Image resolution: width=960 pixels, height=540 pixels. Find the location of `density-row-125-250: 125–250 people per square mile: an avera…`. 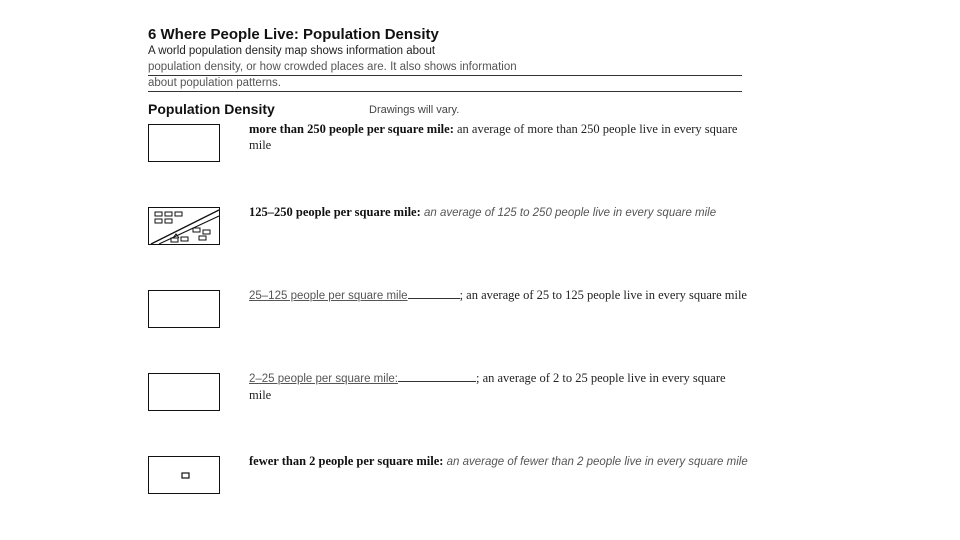

density-row-125-250: 125–250 people per square mile: an avera… is located at coordinates (448, 230).